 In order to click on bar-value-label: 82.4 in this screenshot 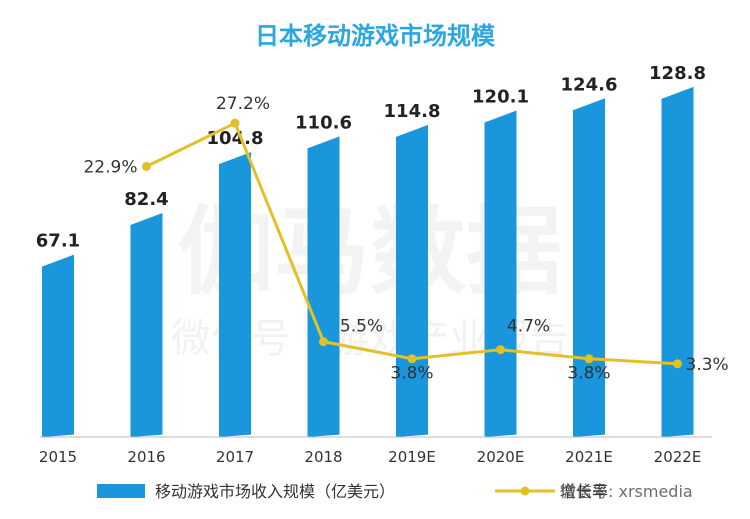, I will do `click(146, 199)`.